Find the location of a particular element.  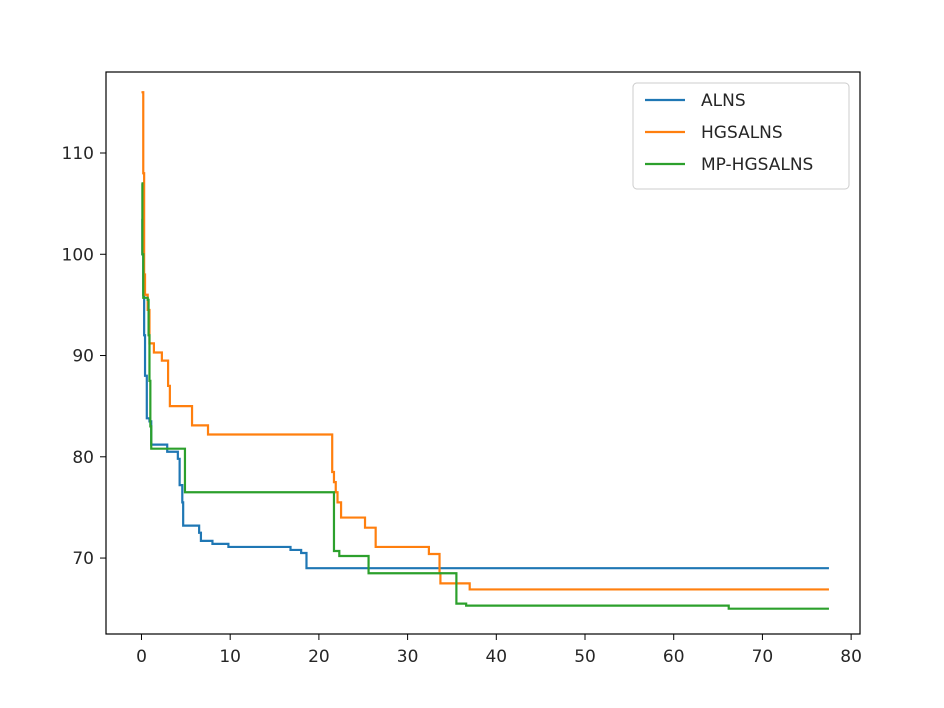

y-tick-label: 110 is located at coordinates (78, 154).